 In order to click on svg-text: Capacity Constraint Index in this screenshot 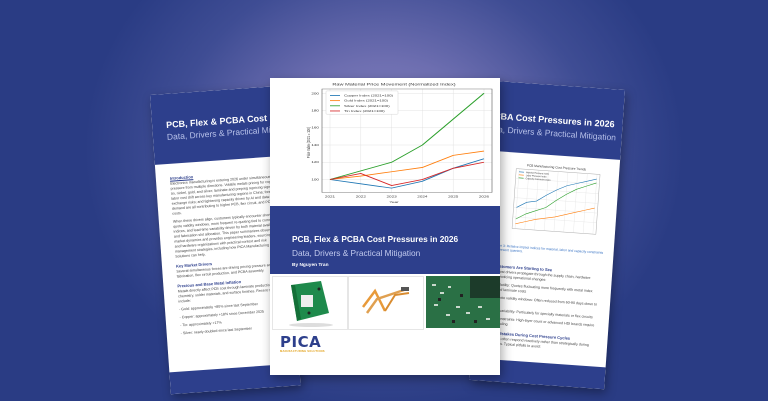, I will do `click(538, 179)`.